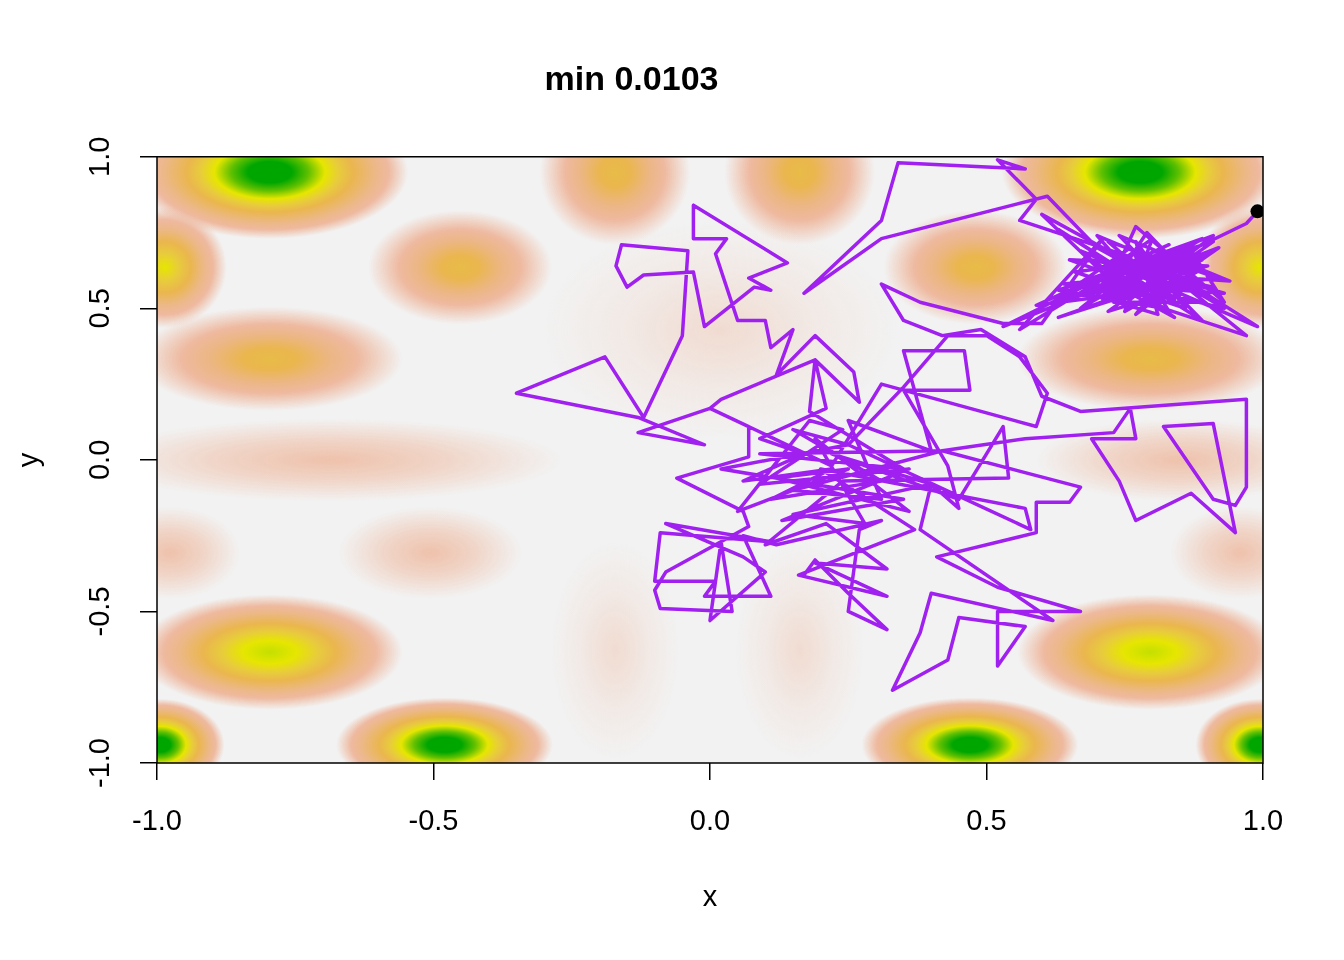  Describe the element at coordinates (433, 820) in the screenshot. I see `x-tick-label: -0.5` at that location.